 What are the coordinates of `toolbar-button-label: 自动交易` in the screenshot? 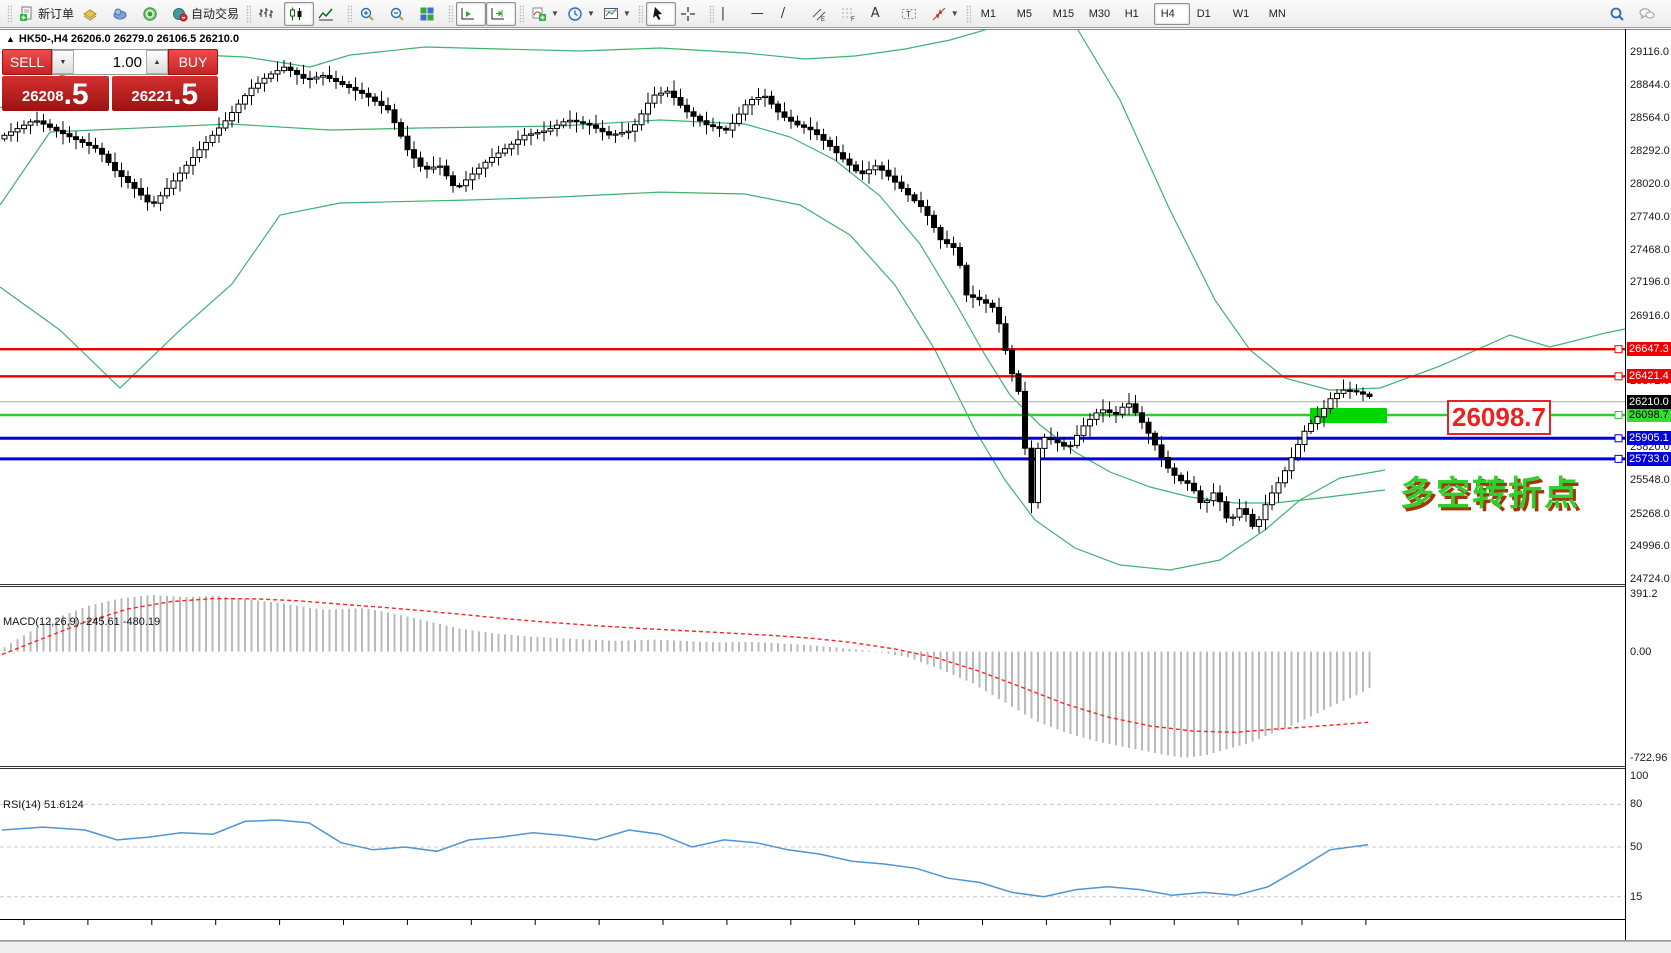 It's located at (215, 14).